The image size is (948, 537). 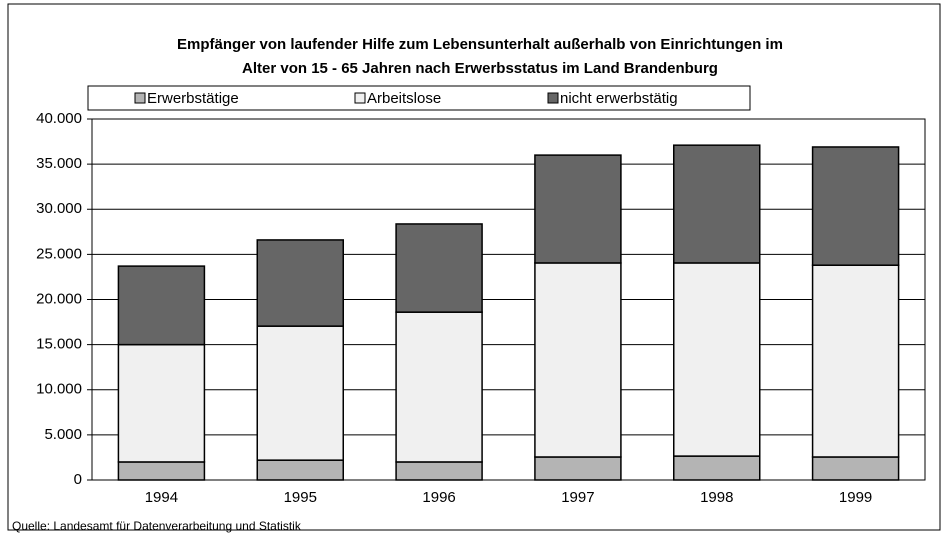 What do you see at coordinates (78, 479) in the screenshot?
I see `y-tick-label: 0` at bounding box center [78, 479].